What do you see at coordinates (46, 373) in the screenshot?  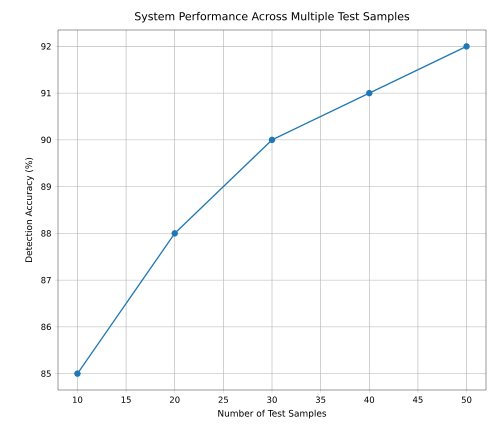 I see `y-tick-label: 85` at bounding box center [46, 373].